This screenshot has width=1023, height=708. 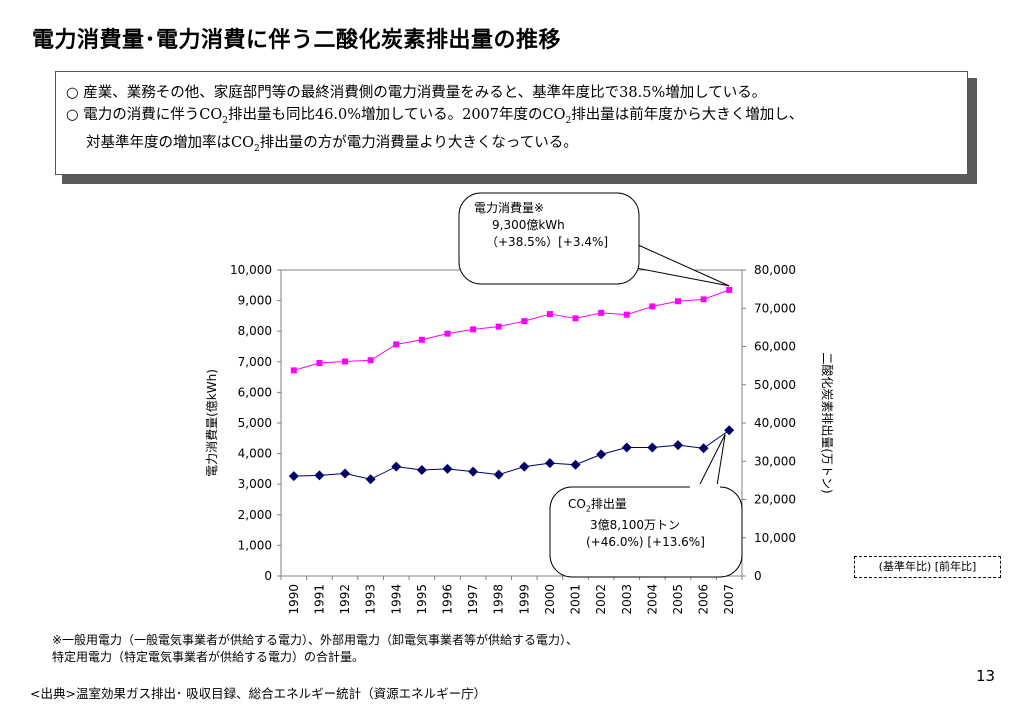 What do you see at coordinates (775, 461) in the screenshot?
I see `right-tick-label: 30,000` at bounding box center [775, 461].